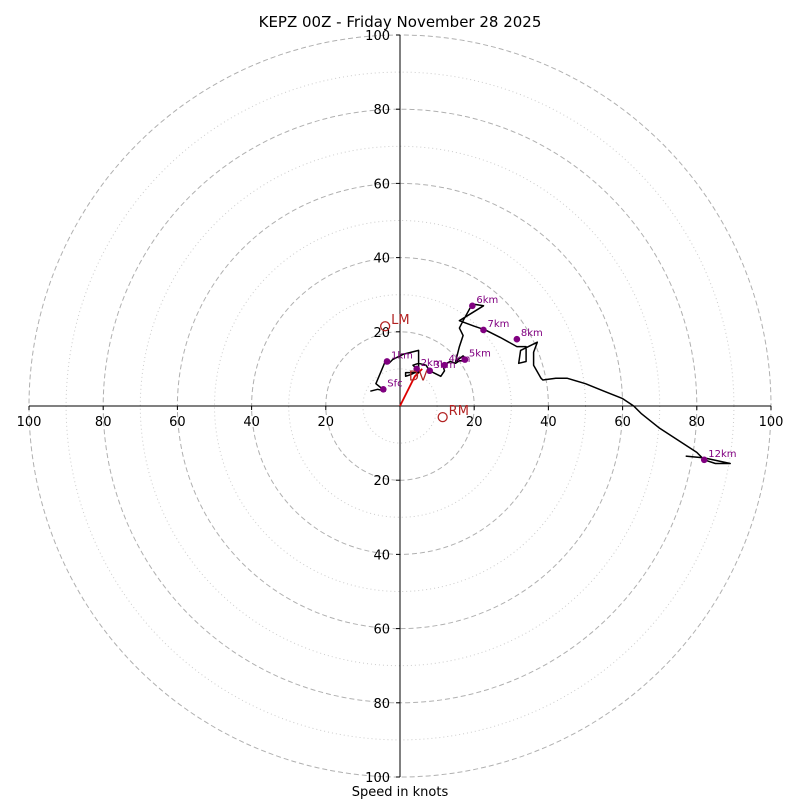  Describe the element at coordinates (400, 320) in the screenshot. I see `storm-motion-lm-label: LM` at that location.